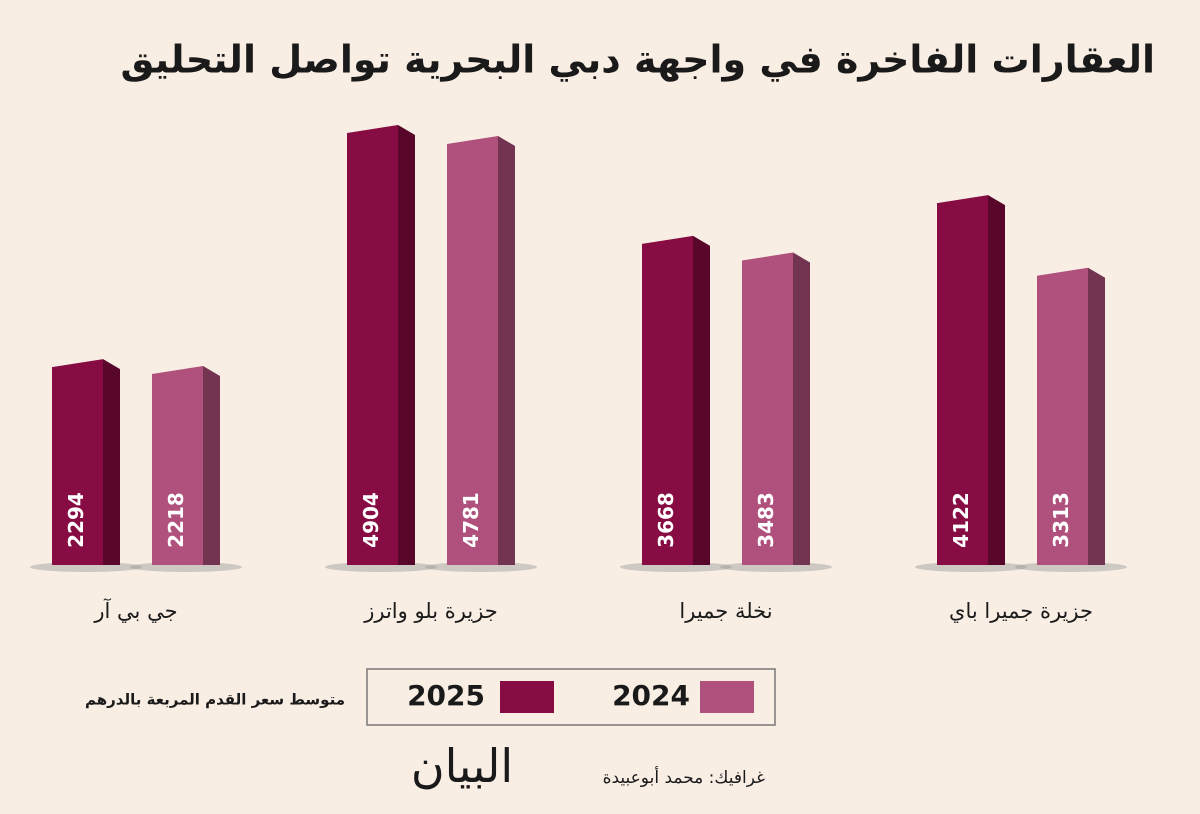 Image resolution: width=1200 pixels, height=814 pixels. What do you see at coordinates (430, 611) in the screenshot?
I see `x-tick-label: جزيرة بلو واترز` at bounding box center [430, 611].